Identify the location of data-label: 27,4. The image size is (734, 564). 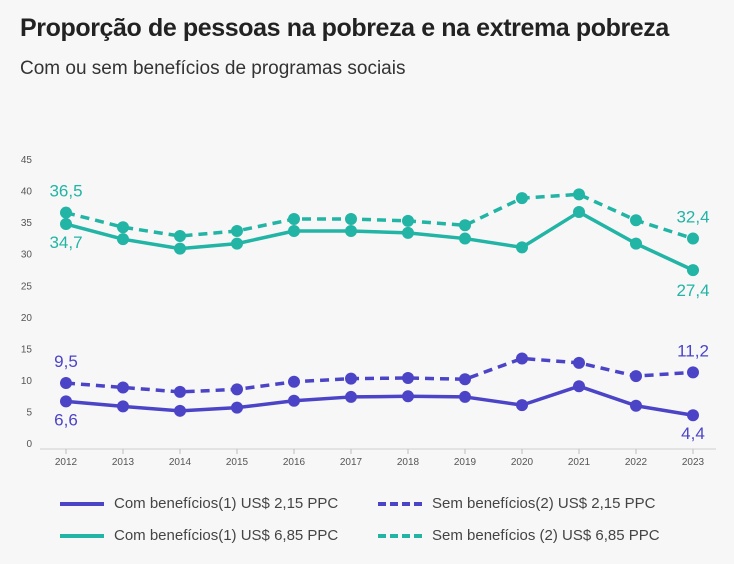
(692, 290).